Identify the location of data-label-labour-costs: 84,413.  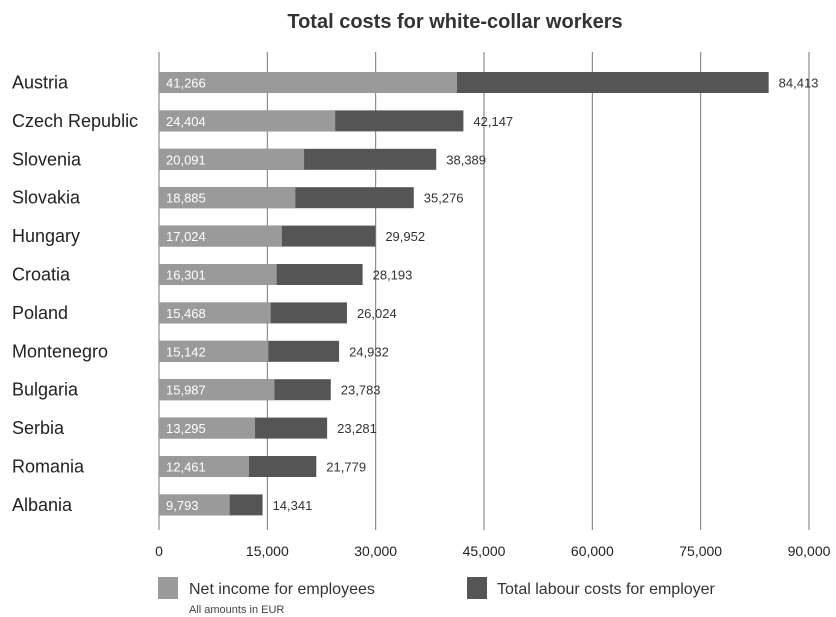
(799, 83).